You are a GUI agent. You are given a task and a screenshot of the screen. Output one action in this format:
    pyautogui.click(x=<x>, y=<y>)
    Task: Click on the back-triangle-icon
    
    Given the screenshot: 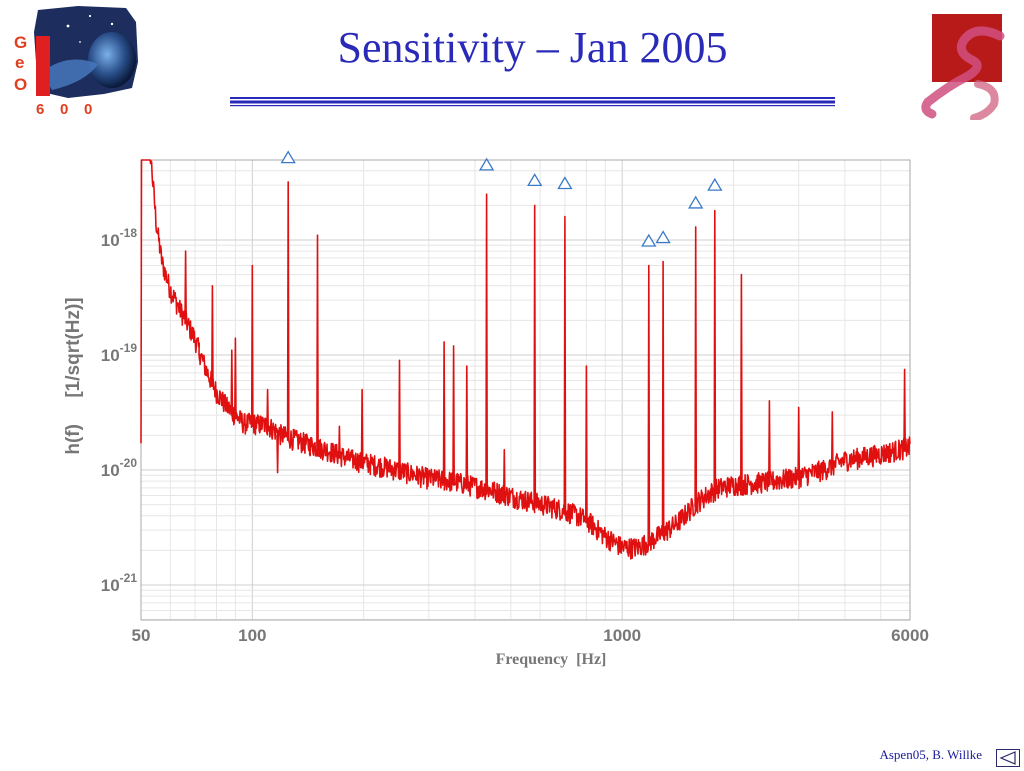 What is the action you would take?
    pyautogui.click(x=1007, y=758)
    